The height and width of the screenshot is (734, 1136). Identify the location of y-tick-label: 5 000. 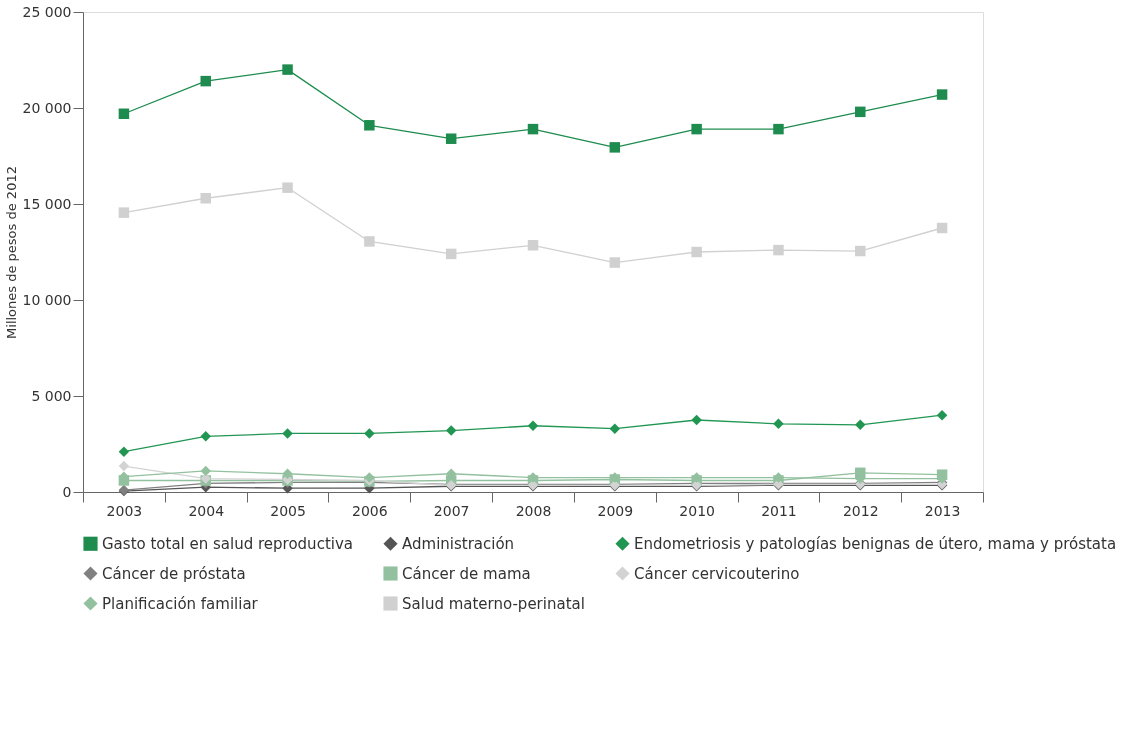
(51, 395).